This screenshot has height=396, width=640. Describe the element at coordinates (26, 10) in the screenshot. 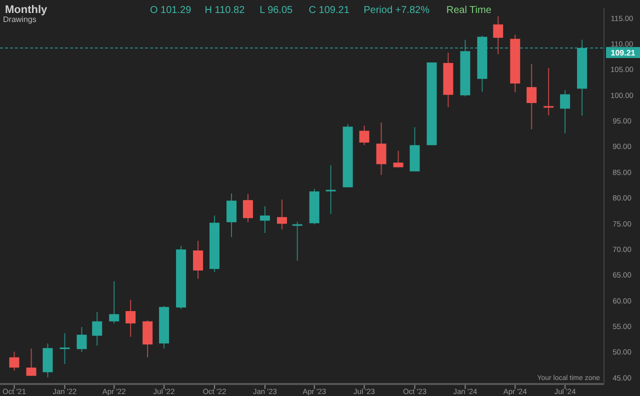

I see `chart-title: Monthly` at that location.